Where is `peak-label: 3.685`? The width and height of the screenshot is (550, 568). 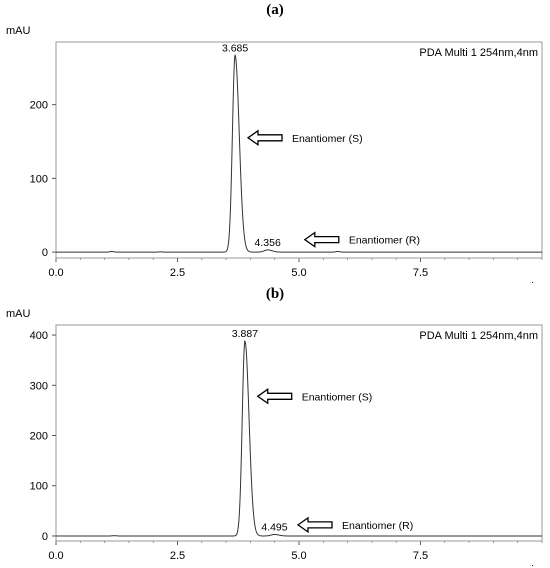
peak-label: 3.685 is located at coordinates (235, 48).